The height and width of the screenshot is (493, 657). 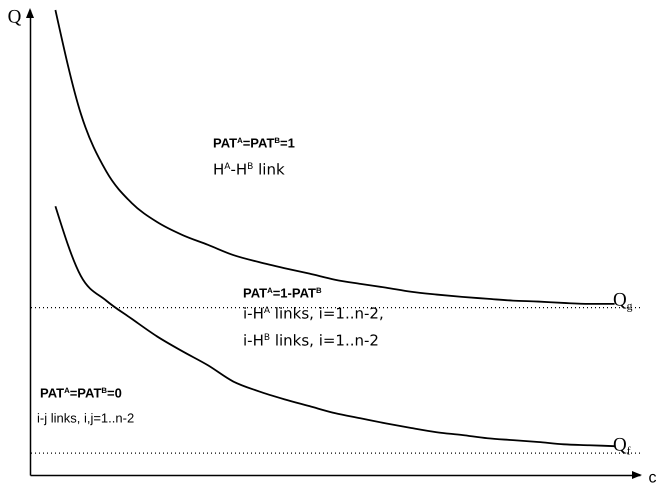 I want to click on annotation: PAT$^{A}$=1-PAT$^{B}$, so click(x=282, y=293).